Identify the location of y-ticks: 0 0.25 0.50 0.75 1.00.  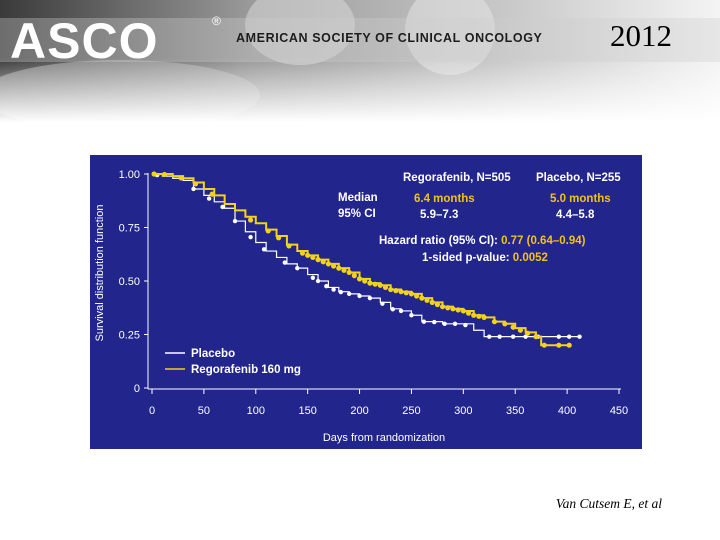
(133, 282).